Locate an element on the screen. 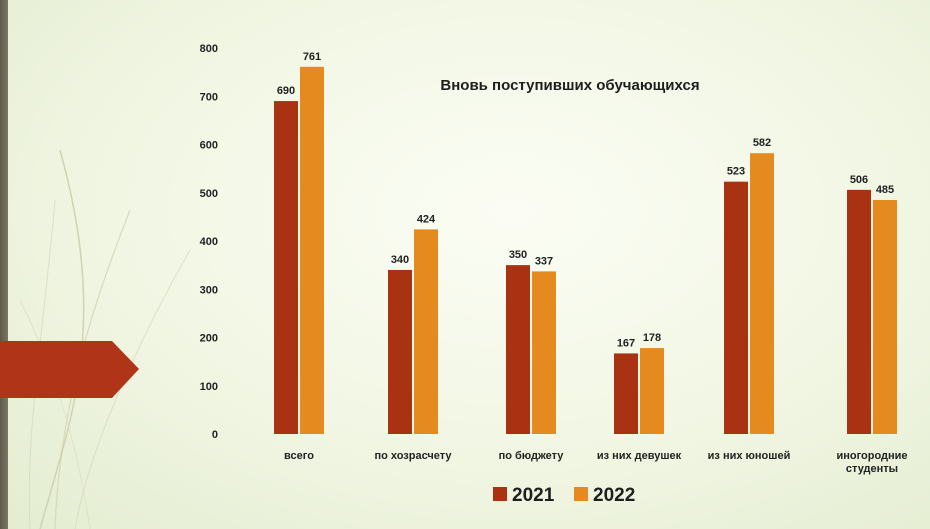 This screenshot has width=930, height=529. y-tick-label: 400 is located at coordinates (209, 242).